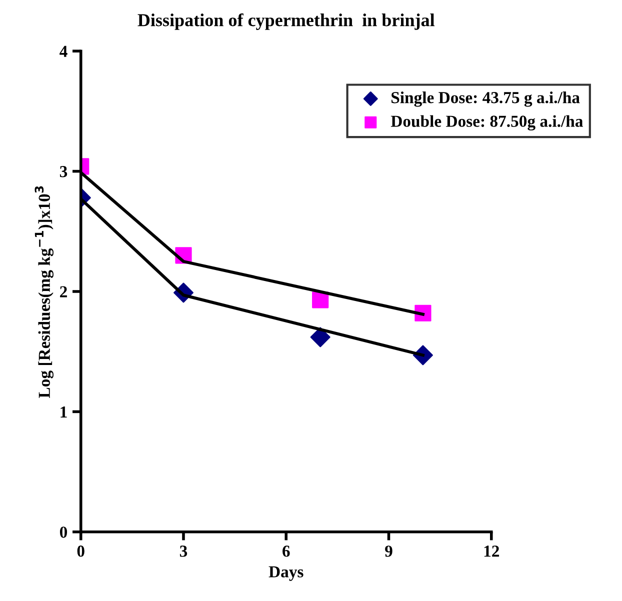 This screenshot has width=622, height=601. What do you see at coordinates (320, 337) in the screenshot?
I see `point` at bounding box center [320, 337].